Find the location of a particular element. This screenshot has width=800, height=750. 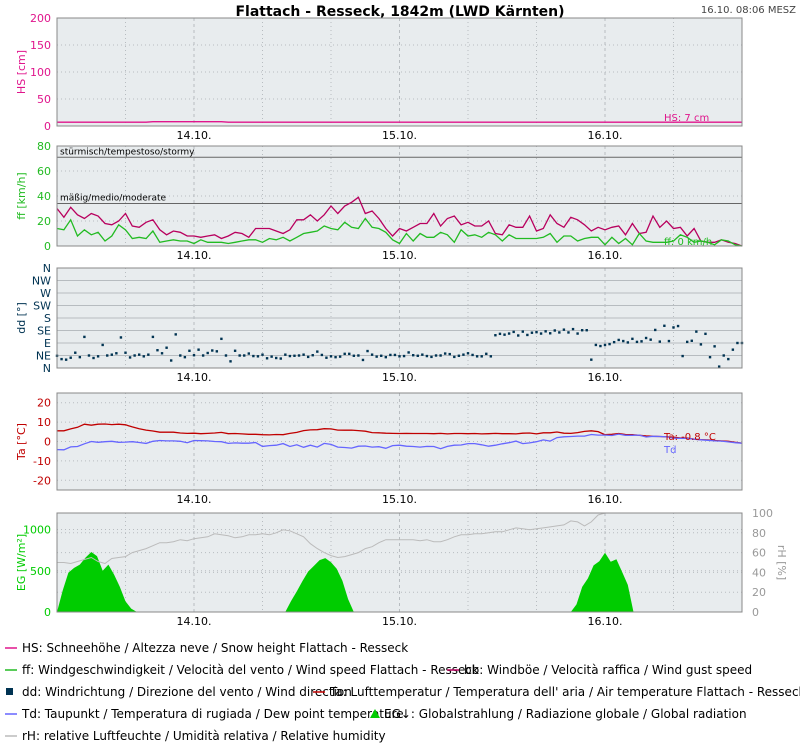

plot-frame-hs is located at coordinates (399, 72).